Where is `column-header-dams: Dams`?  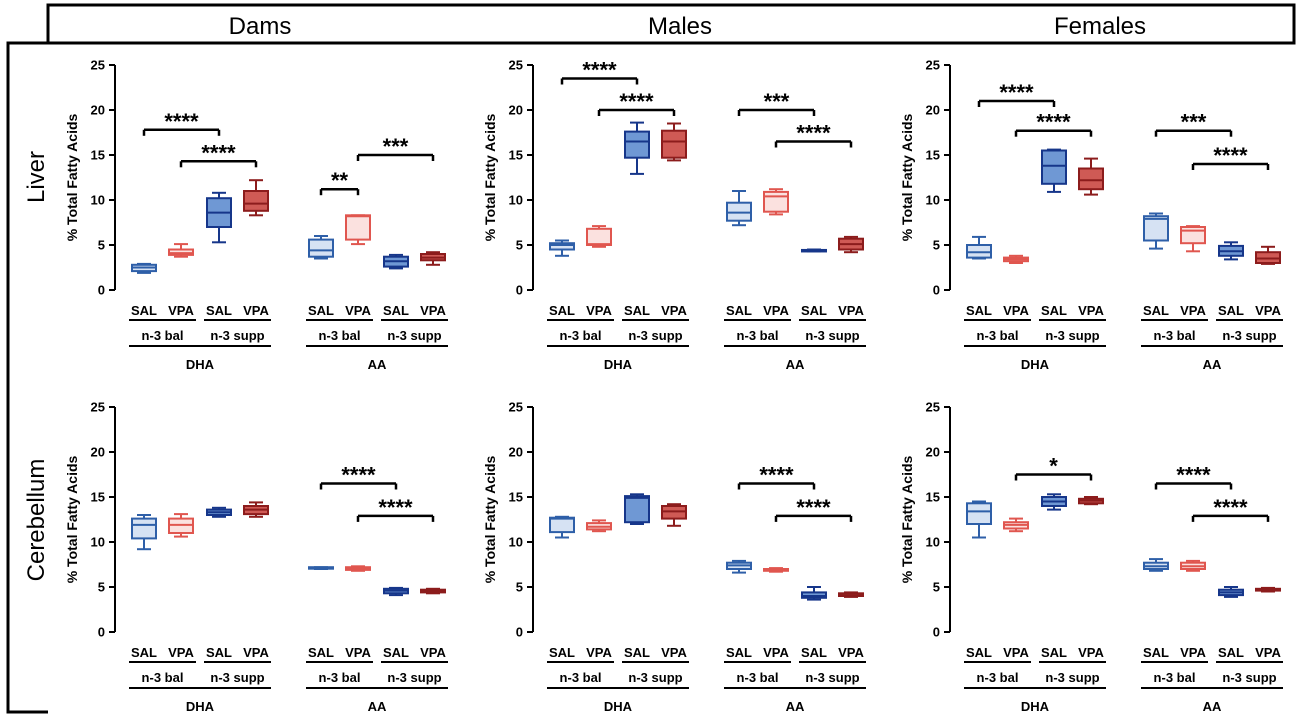 column-header-dams: Dams is located at coordinates (260, 26).